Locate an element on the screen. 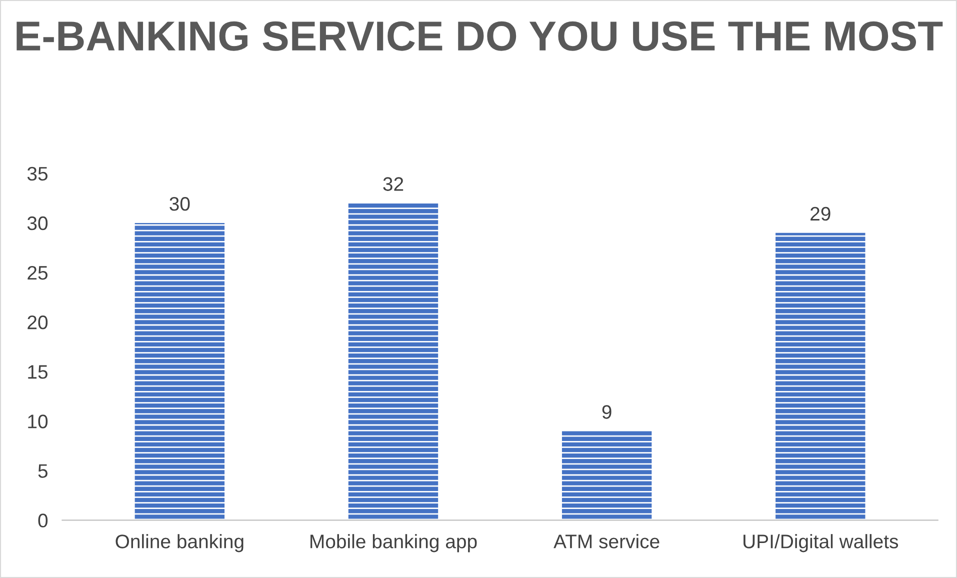 Image resolution: width=957 pixels, height=578 pixels. data-label: 30 is located at coordinates (180, 203).